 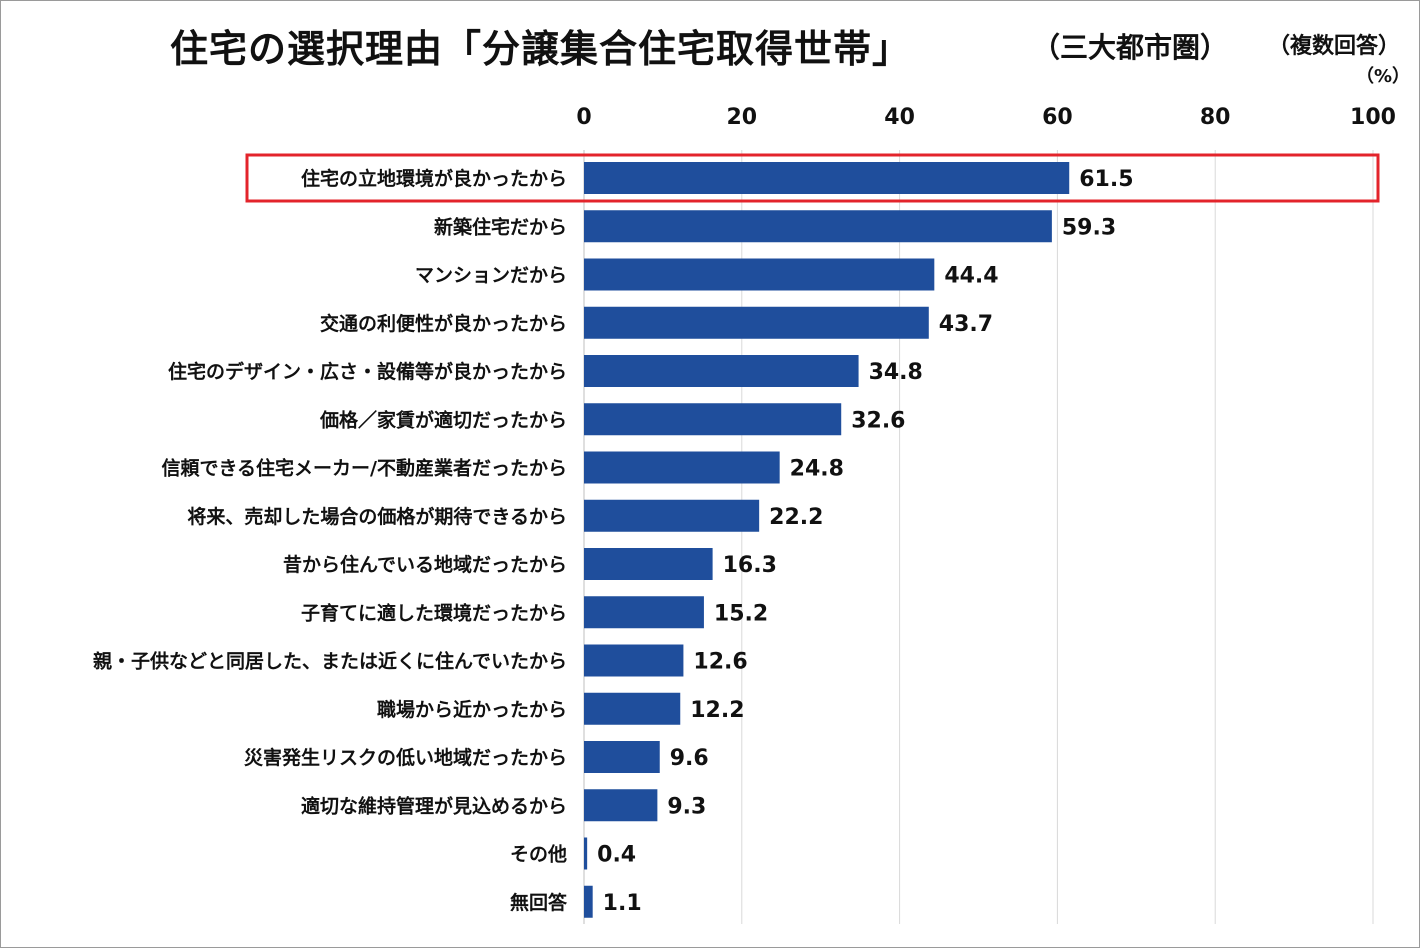 What do you see at coordinates (796, 517) in the screenshot?
I see `value-label: 22.2` at bounding box center [796, 517].